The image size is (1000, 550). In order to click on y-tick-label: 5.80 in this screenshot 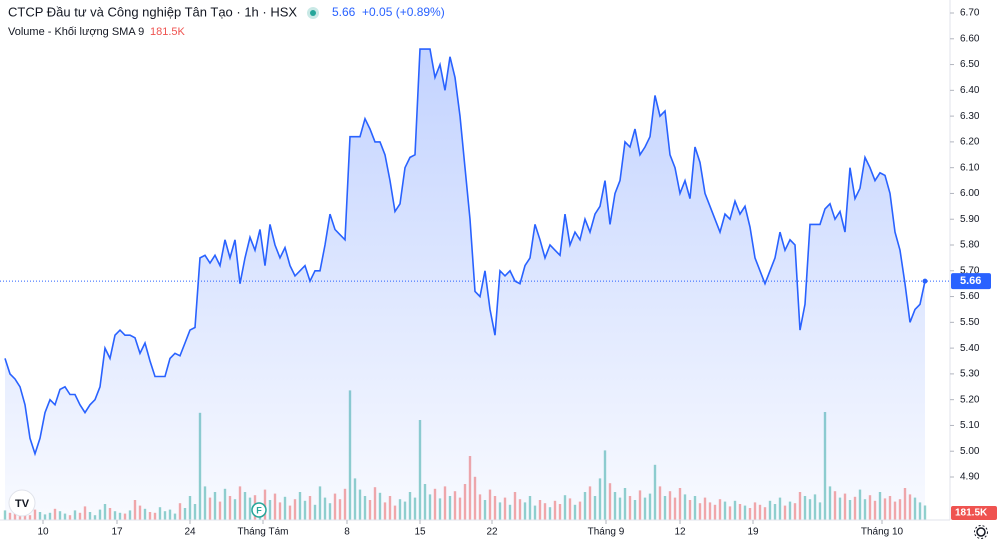, I will do `click(970, 245)`.